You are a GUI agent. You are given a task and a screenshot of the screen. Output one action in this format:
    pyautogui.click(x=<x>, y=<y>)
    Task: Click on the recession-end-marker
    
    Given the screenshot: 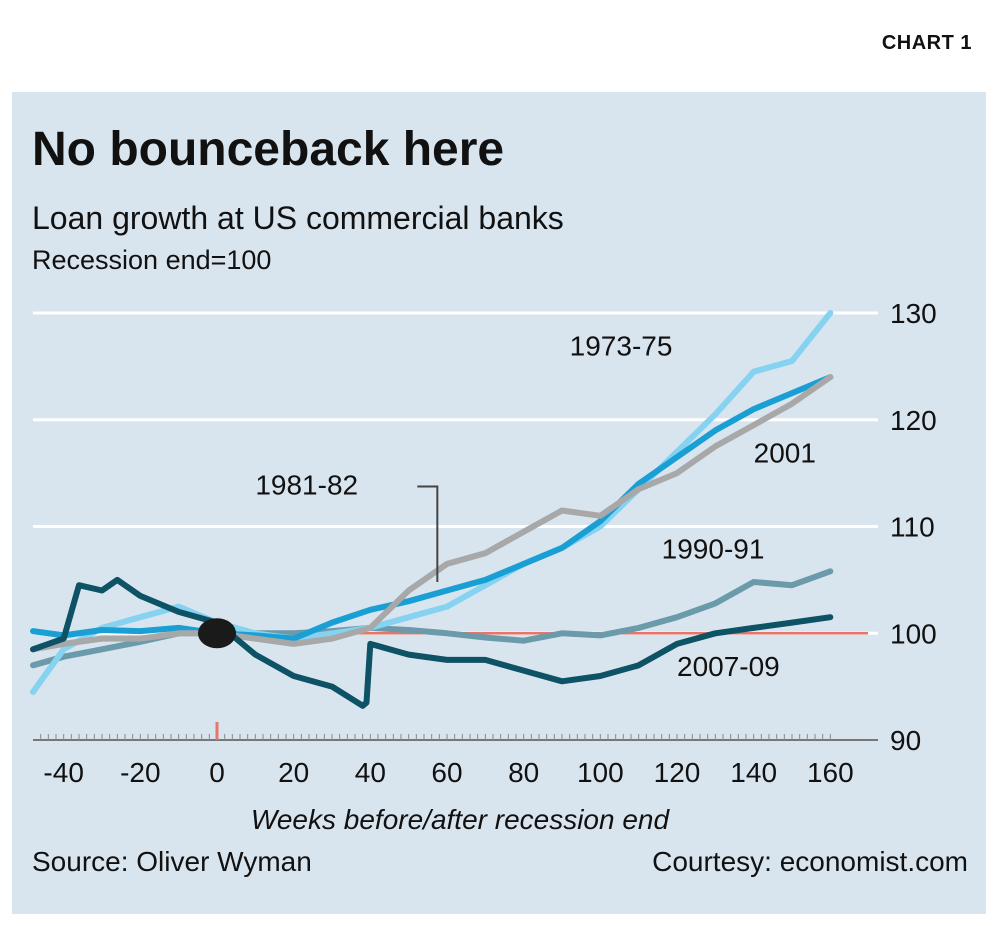 What is the action you would take?
    pyautogui.click(x=217, y=633)
    